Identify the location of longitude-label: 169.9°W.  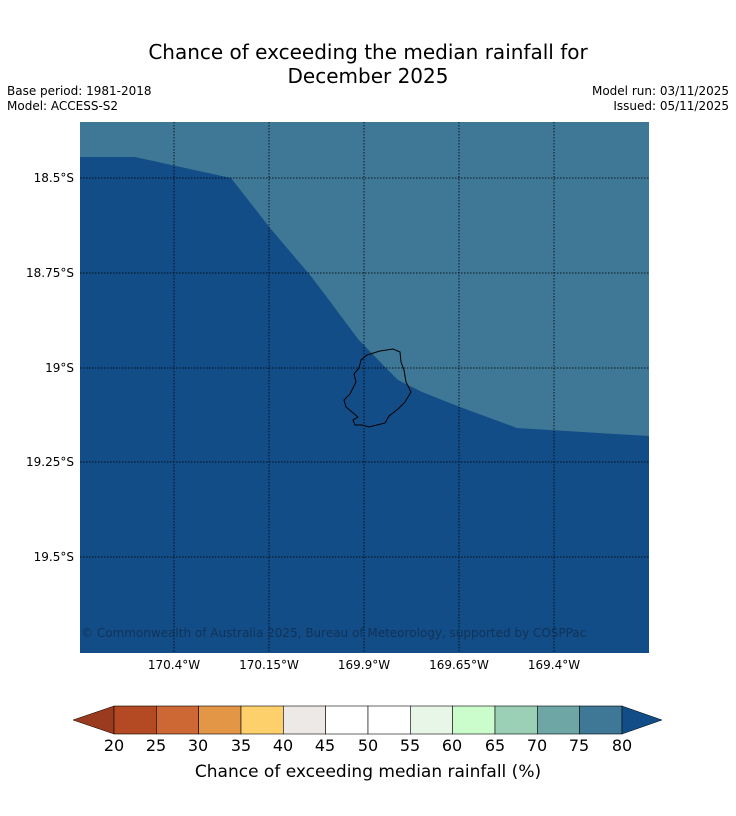
(364, 665).